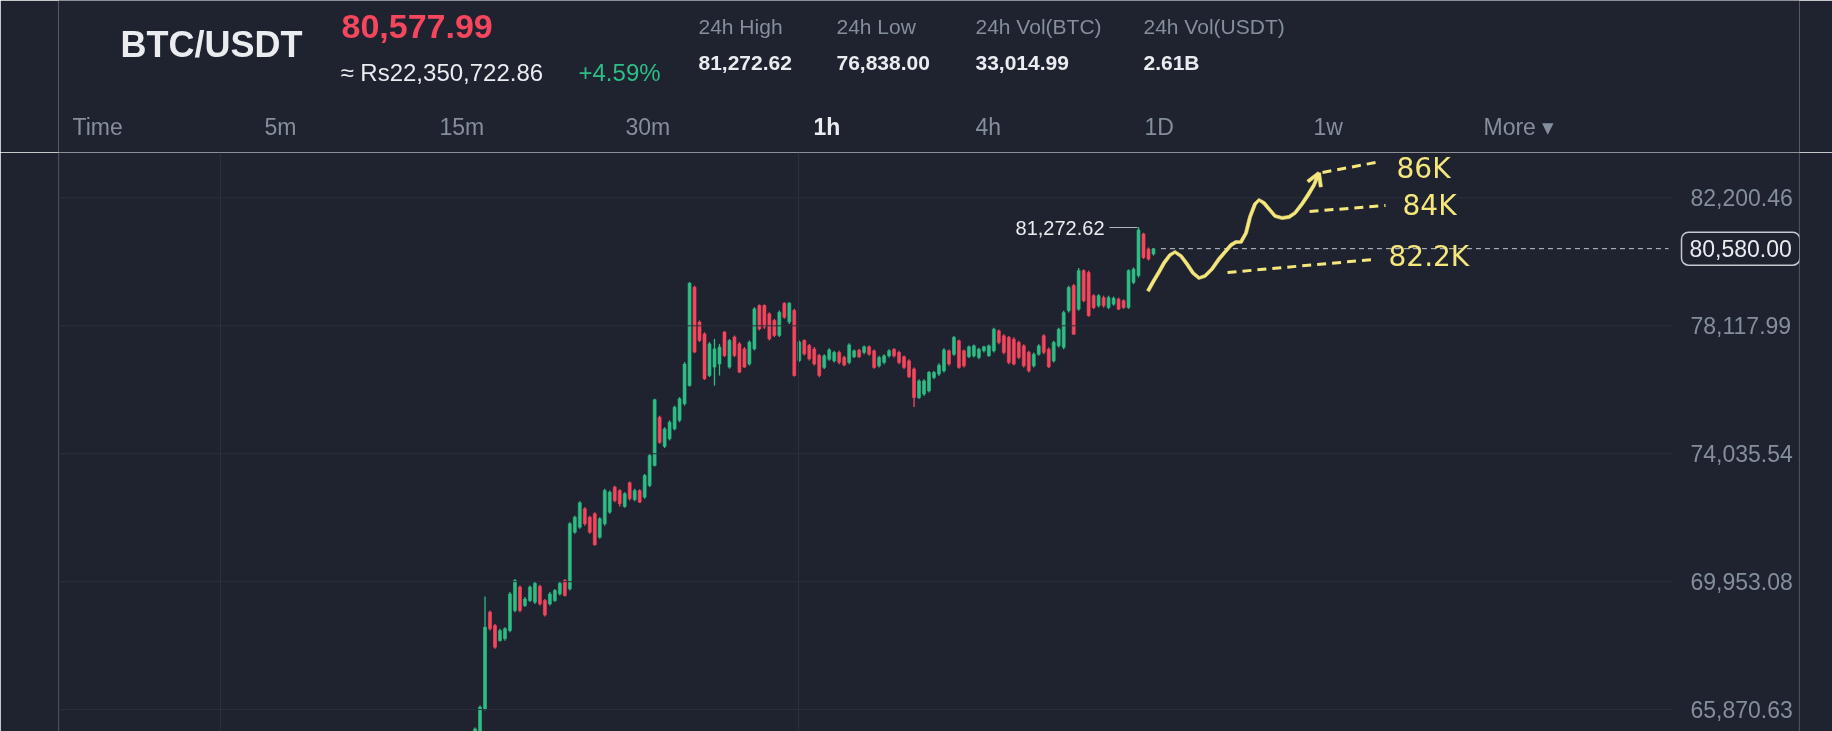  Describe the element at coordinates (442, 72) in the screenshot. I see `text: ≈ Rs22,350,722.86` at that location.